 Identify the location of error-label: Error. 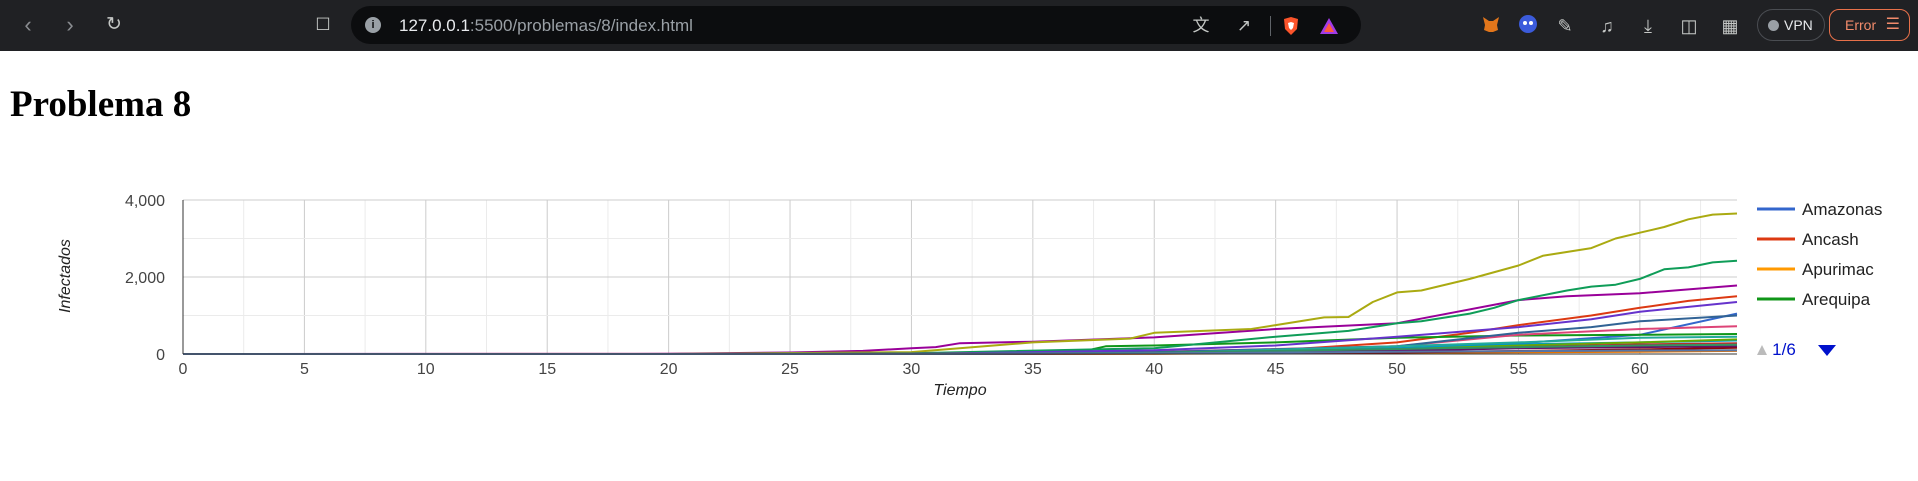
(1861, 25).